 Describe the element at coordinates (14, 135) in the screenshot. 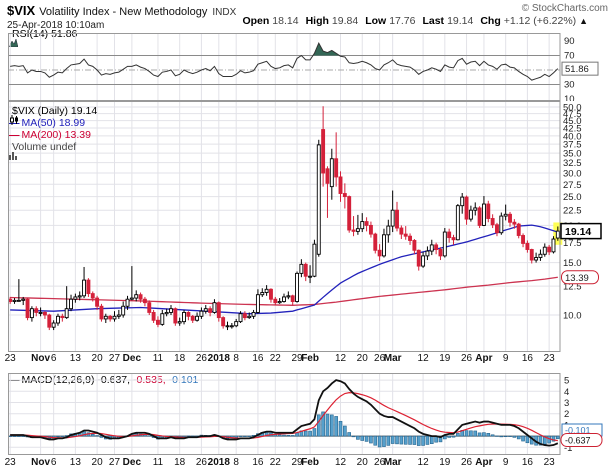

I see `ma200-line-icon: —` at that location.